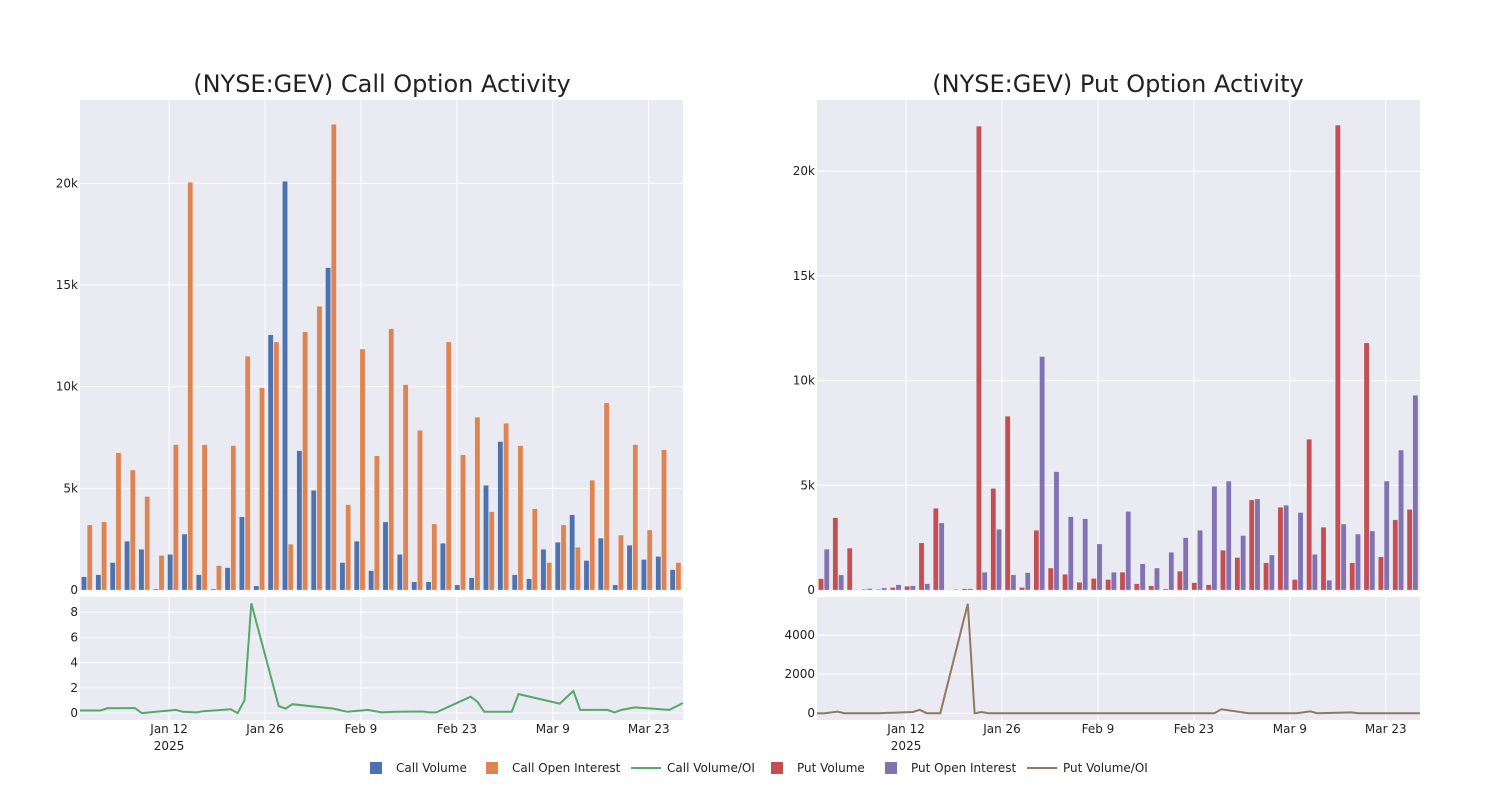  I want to click on line-y-tick-label: 2000, so click(799, 674).